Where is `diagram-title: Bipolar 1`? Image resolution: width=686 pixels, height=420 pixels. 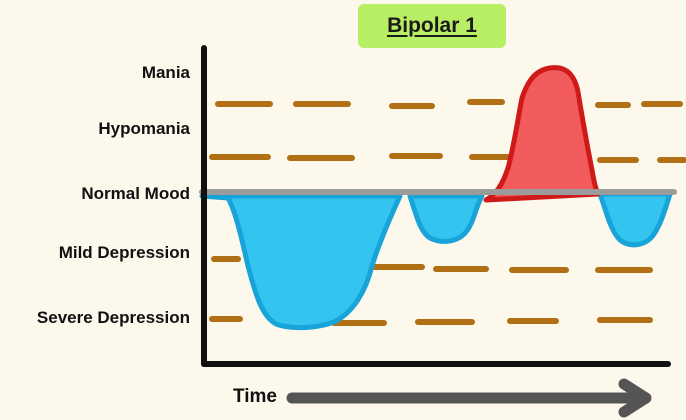
diagram-title: Bipolar 1 is located at coordinates (432, 25).